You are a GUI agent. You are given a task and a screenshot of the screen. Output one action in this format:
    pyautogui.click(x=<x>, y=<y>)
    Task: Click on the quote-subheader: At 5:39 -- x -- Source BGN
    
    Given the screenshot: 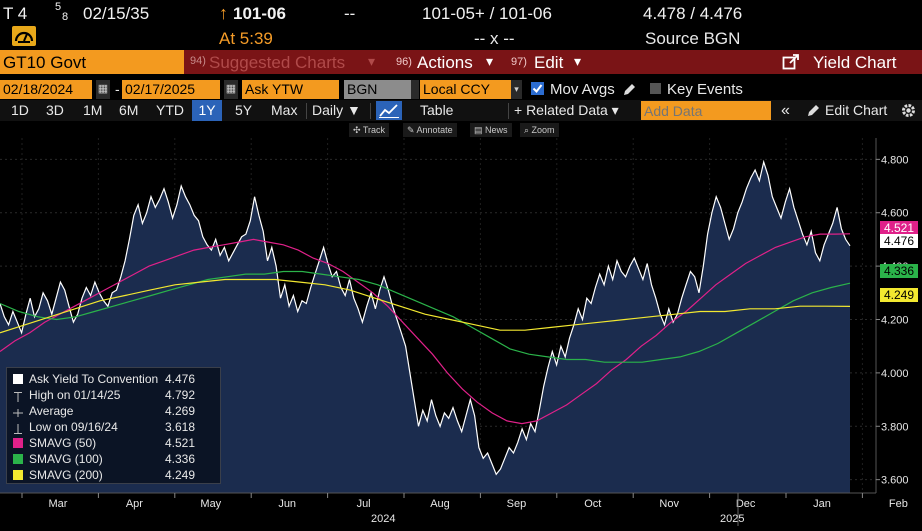 What is the action you would take?
    pyautogui.click(x=461, y=37)
    